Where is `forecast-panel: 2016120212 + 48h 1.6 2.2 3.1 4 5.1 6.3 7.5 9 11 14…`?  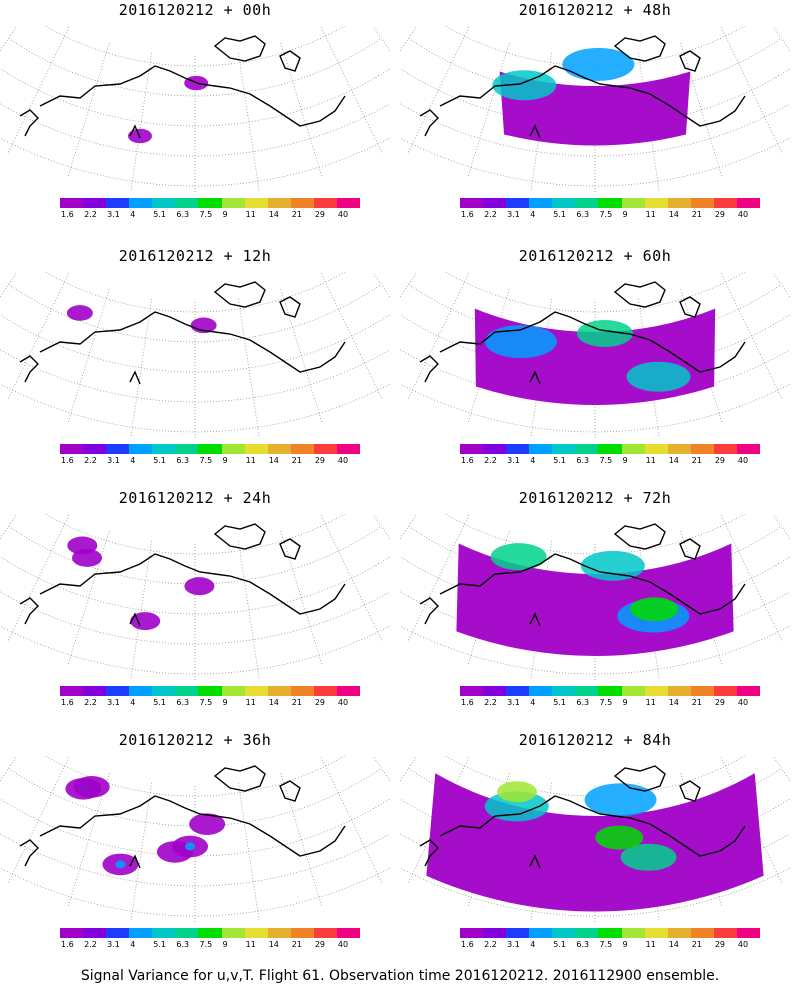
forecast-panel: 2016120212 + 48h 1.6 2.2 3.1 4 5.1 6.3 7.5 9 11 14… is located at coordinates (595, 120).